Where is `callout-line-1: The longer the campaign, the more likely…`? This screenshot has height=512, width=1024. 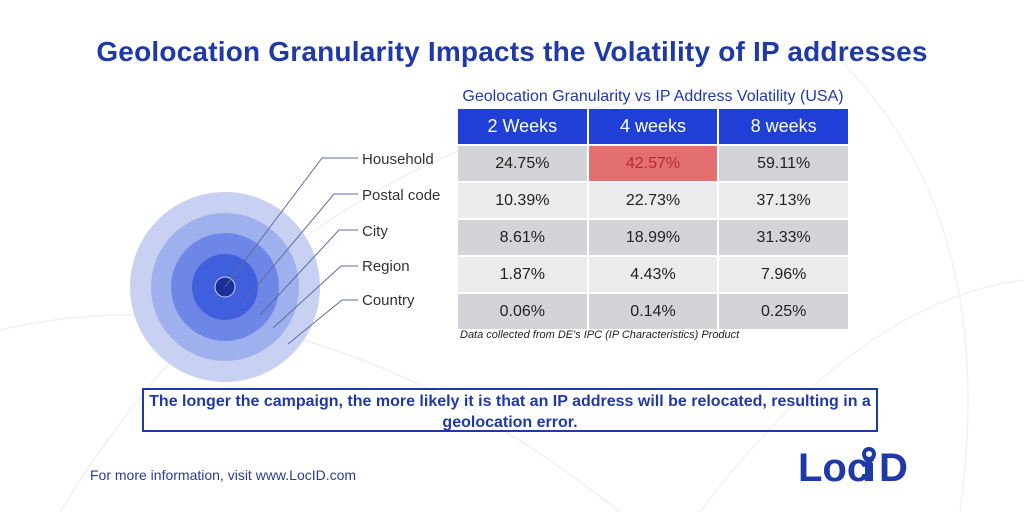
callout-line-1: The longer the campaign, the more likely… is located at coordinates (510, 401).